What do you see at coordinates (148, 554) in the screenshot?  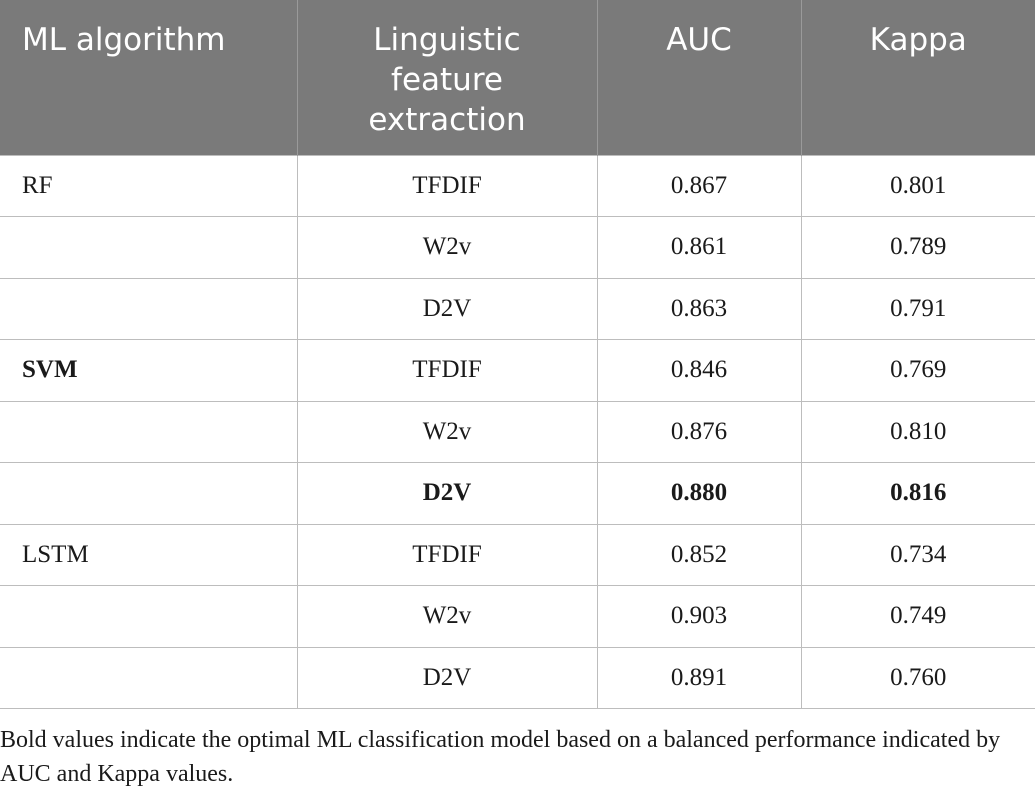 I see `cell-algorithm: LSTM` at bounding box center [148, 554].